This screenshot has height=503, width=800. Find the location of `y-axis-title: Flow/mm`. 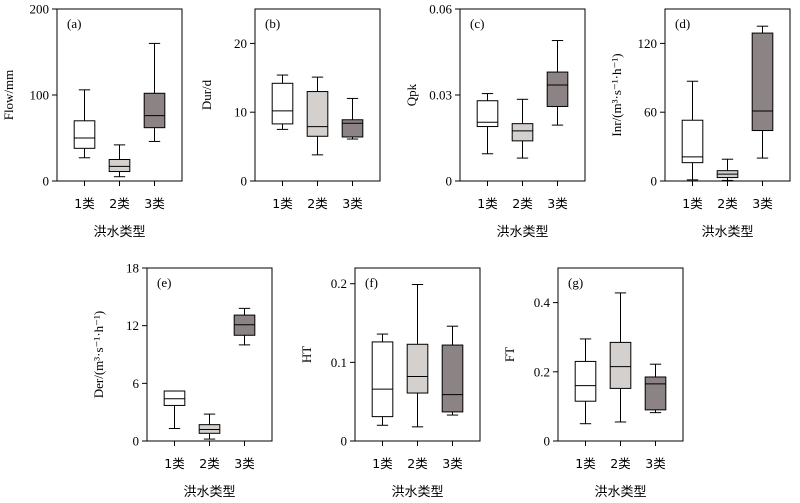

y-axis-title: Flow/mm is located at coordinates (8, 95).